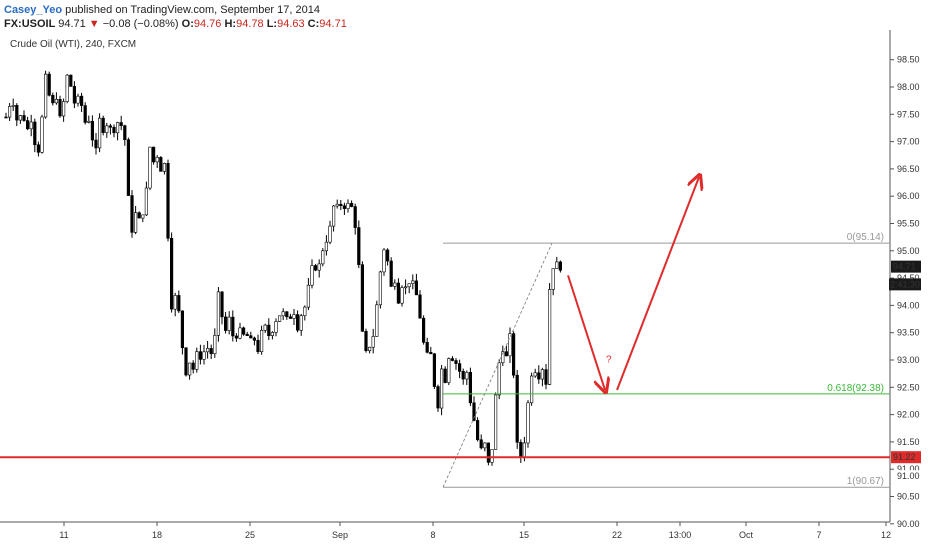 The height and width of the screenshot is (550, 932). Describe the element at coordinates (73, 44) in the screenshot. I see `chart-title: Crude Oil (WTI), 240, FXCM` at that location.